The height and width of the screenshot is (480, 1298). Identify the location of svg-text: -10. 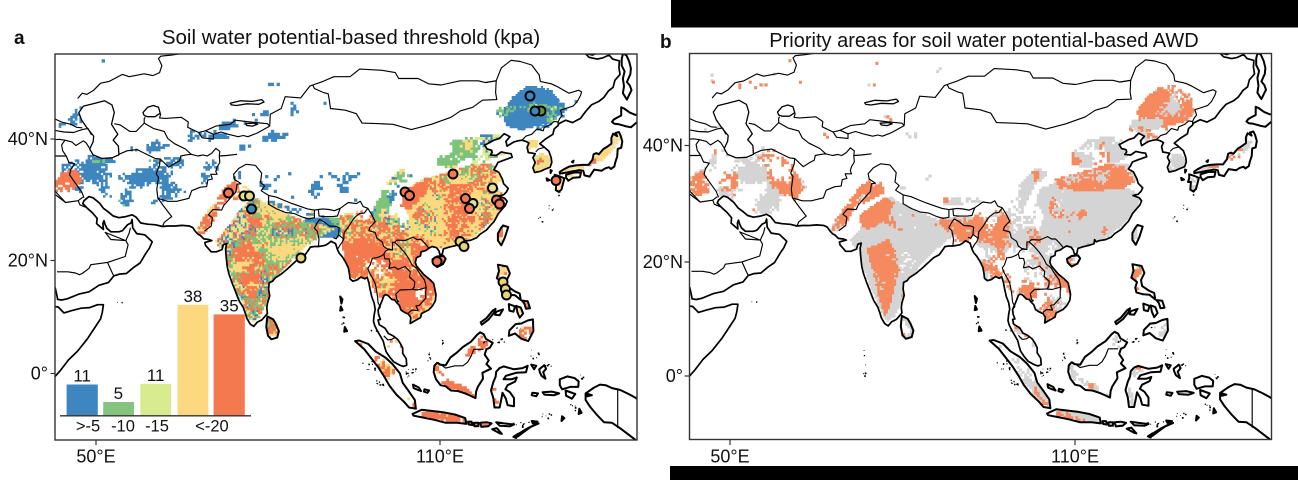
(123, 427).